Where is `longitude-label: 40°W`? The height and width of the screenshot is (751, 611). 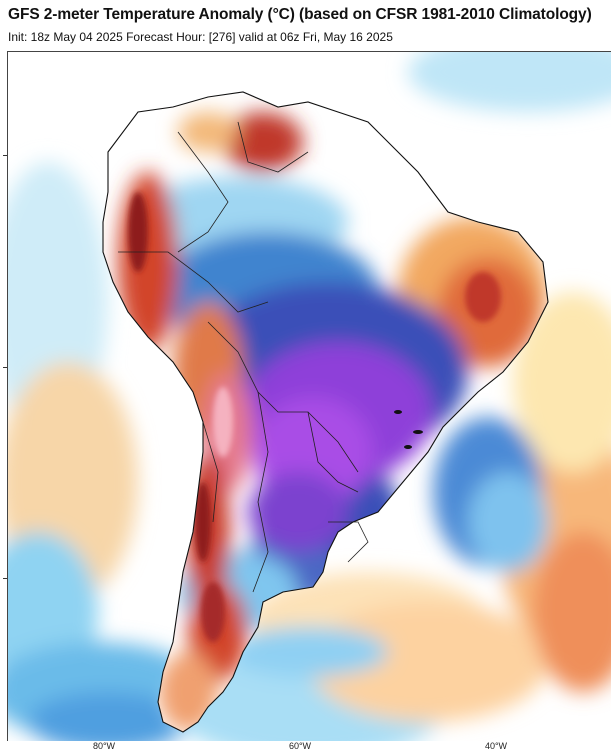
longitude-label: 40°W is located at coordinates (496, 746).